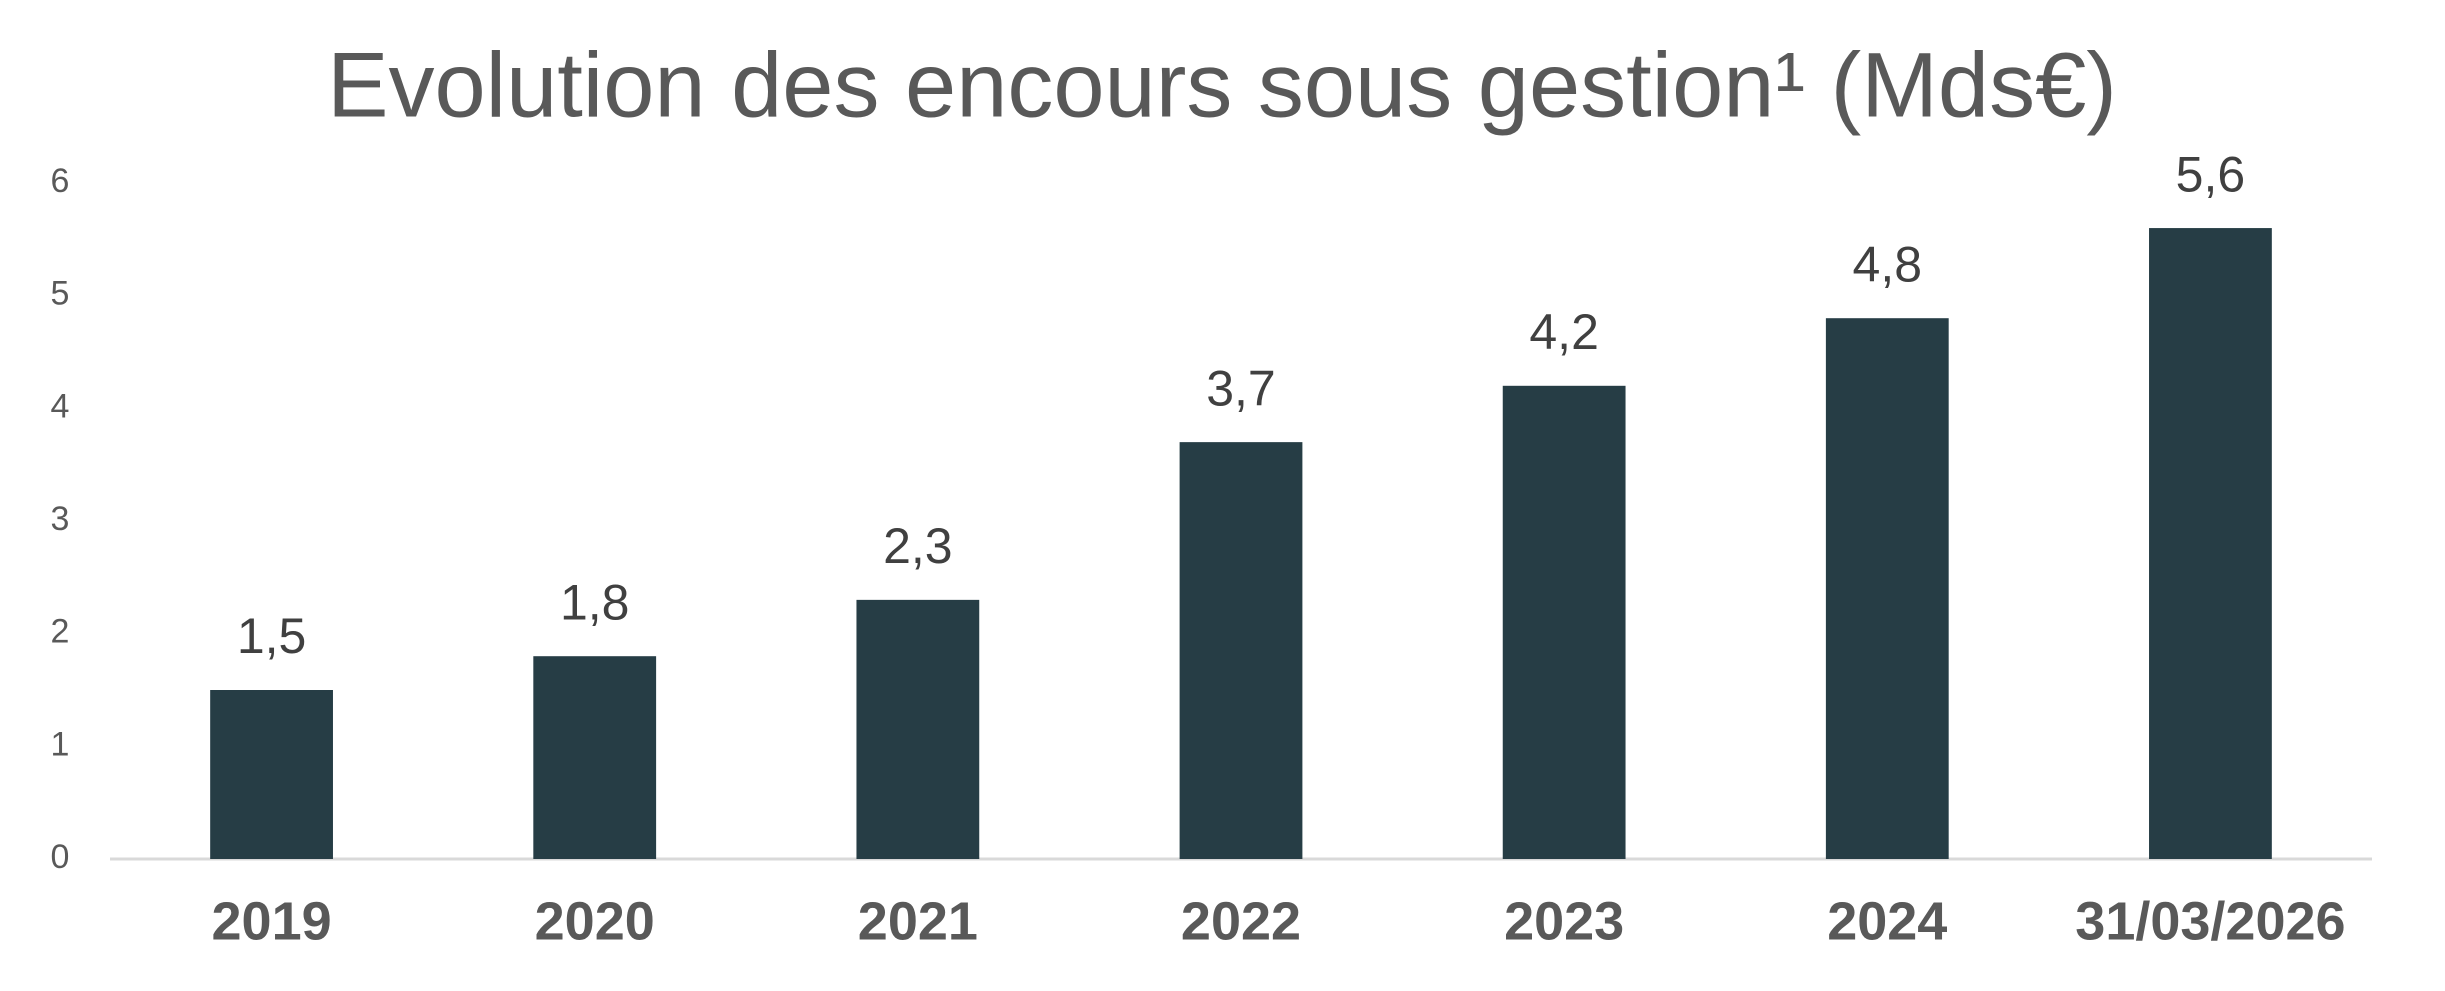 The height and width of the screenshot is (991, 2445). What do you see at coordinates (595, 921) in the screenshot?
I see `x-tick-label: 2020` at bounding box center [595, 921].